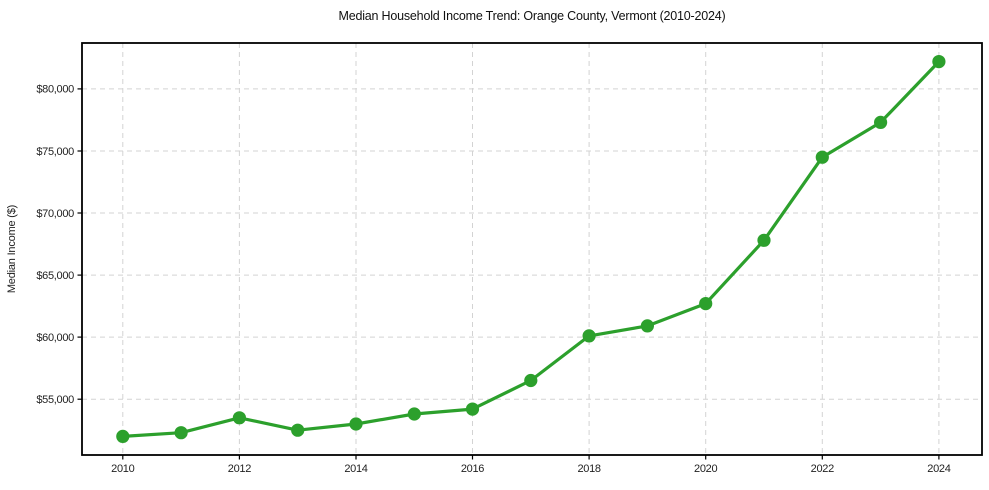 Image resolution: width=989 pixels, height=490 pixels. I want to click on x-tick-label: 2012, so click(239, 469).